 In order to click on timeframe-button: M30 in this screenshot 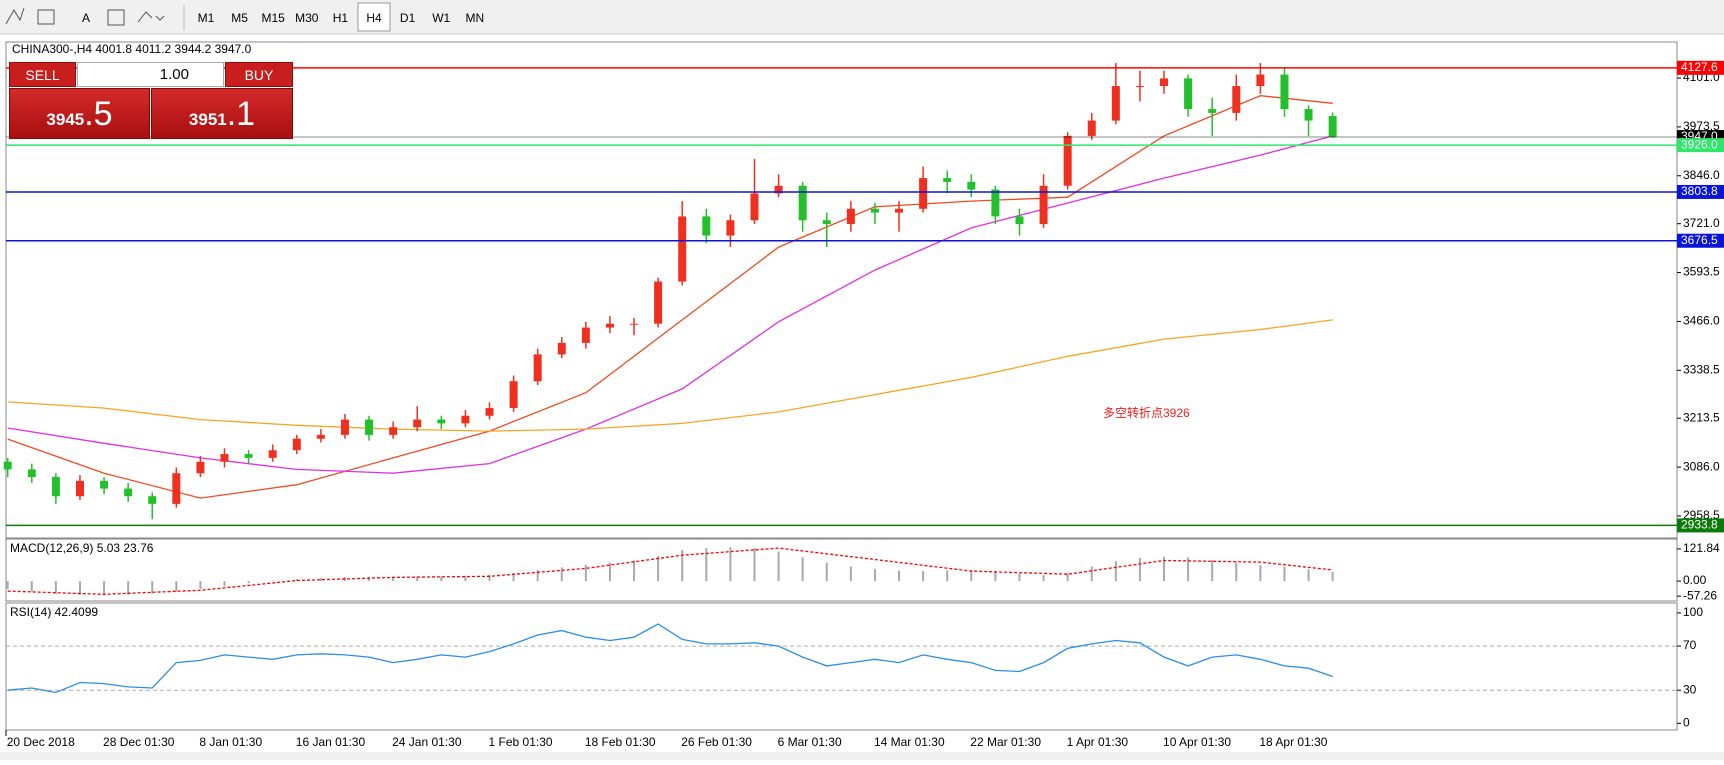, I will do `click(307, 18)`.